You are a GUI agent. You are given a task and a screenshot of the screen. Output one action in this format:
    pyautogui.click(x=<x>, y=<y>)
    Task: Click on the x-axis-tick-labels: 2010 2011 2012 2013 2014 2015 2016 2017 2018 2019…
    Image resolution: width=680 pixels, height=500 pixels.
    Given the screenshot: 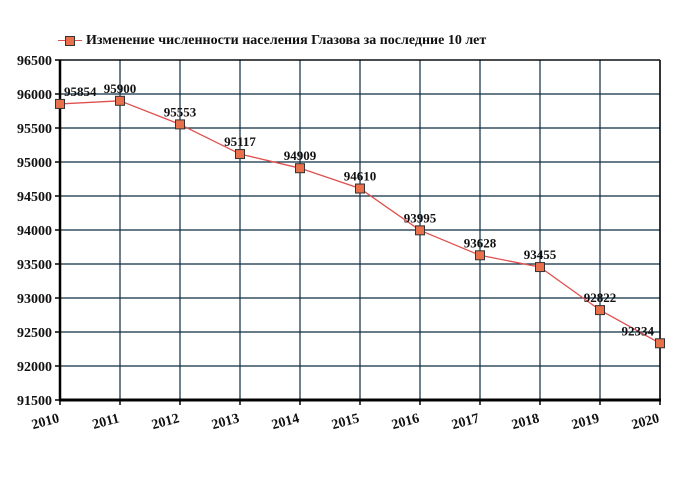 What is the action you would take?
    pyautogui.click(x=345, y=422)
    